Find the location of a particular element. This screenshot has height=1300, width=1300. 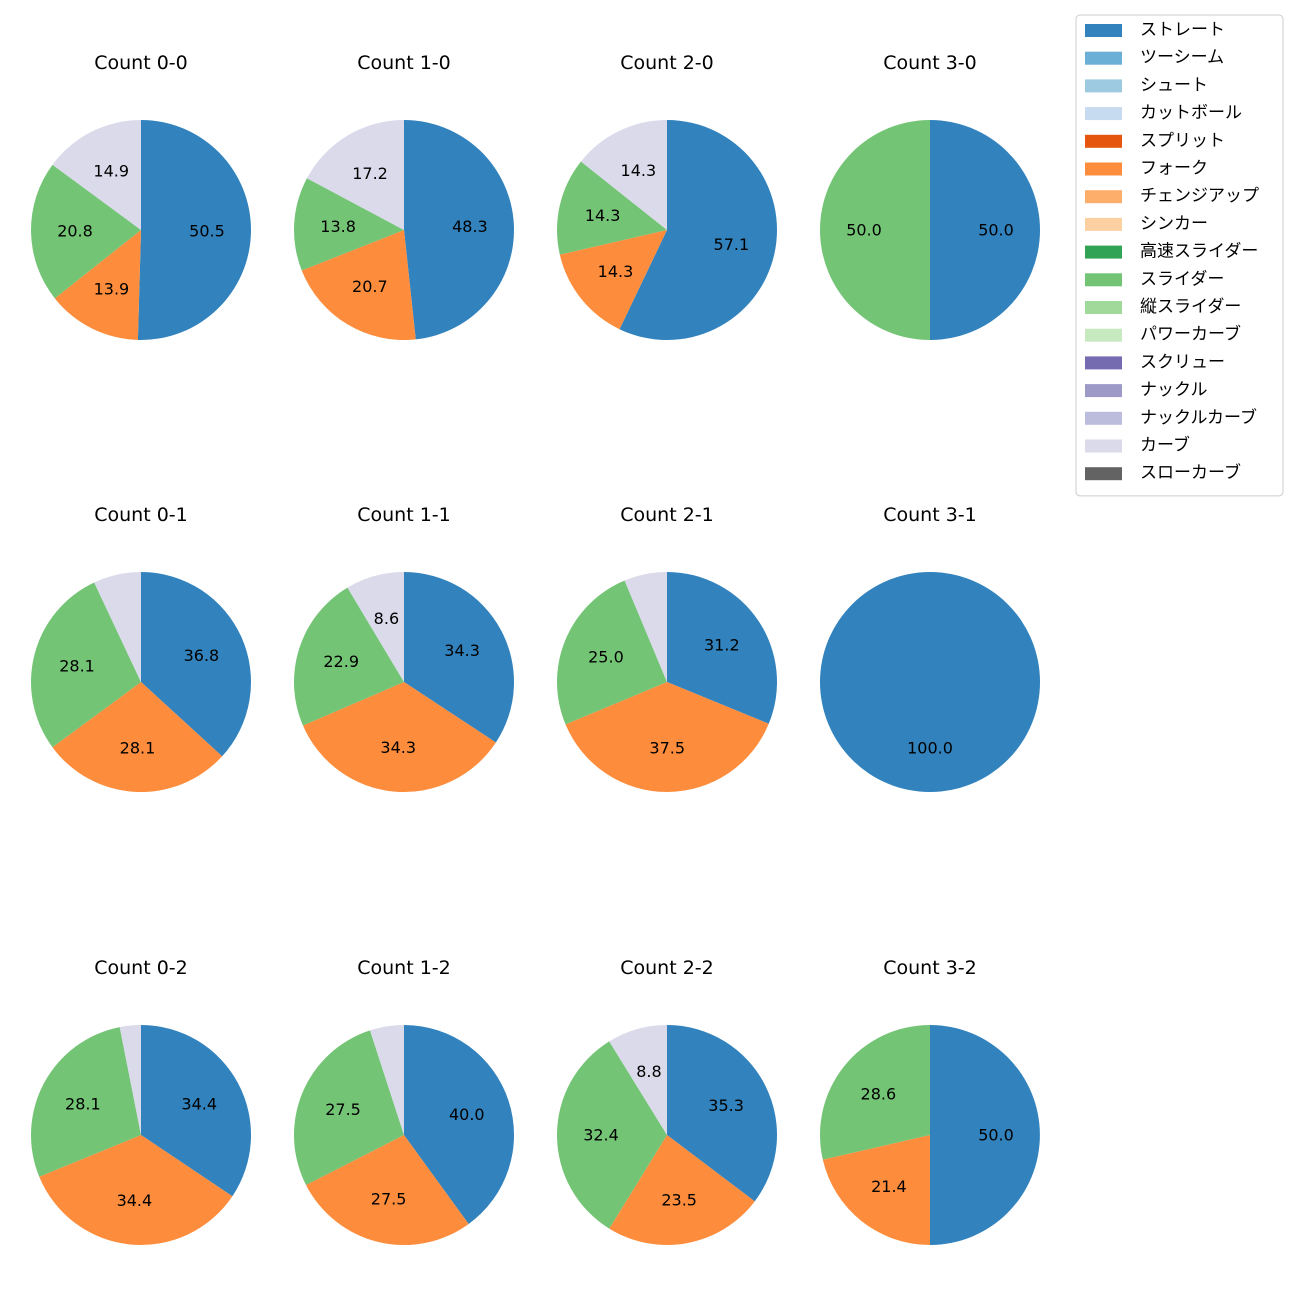

legend-item-スプリット: スプリット is located at coordinates (1155, 141).